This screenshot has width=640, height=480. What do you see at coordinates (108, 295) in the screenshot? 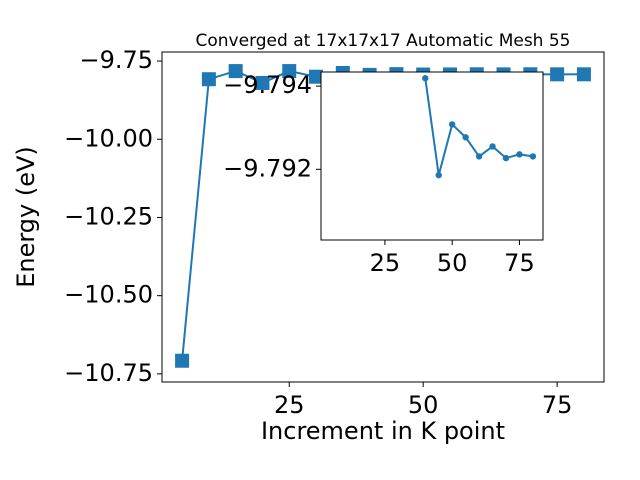
I see `y-tick-label: −10.50` at bounding box center [108, 295].